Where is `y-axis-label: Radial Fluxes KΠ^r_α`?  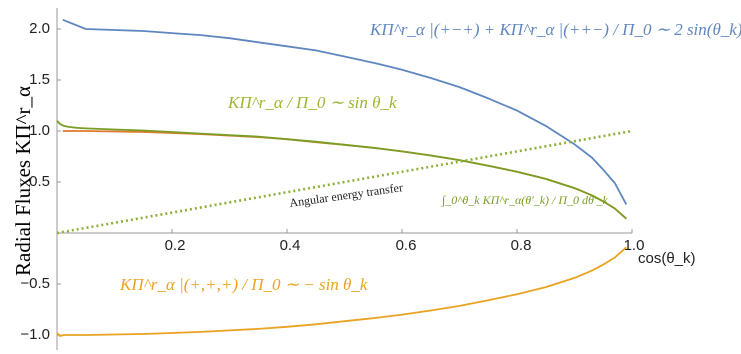
y-axis-label: Radial Fluxes KΠ^r_α is located at coordinates (23, 181).